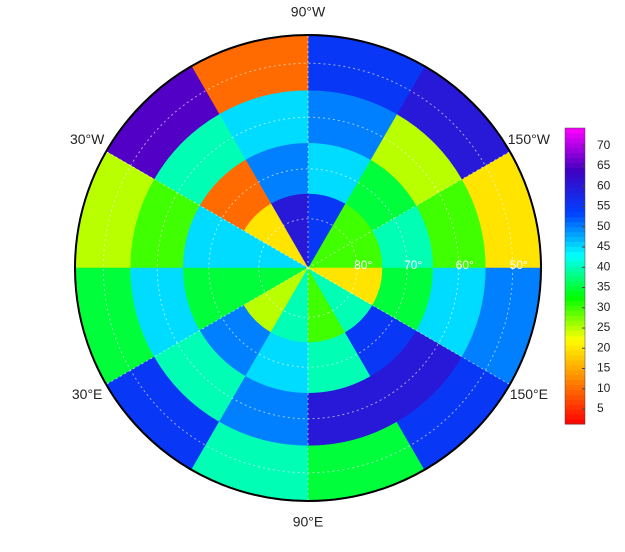  What do you see at coordinates (87, 394) in the screenshot?
I see `longitude-label: 30°E` at bounding box center [87, 394].